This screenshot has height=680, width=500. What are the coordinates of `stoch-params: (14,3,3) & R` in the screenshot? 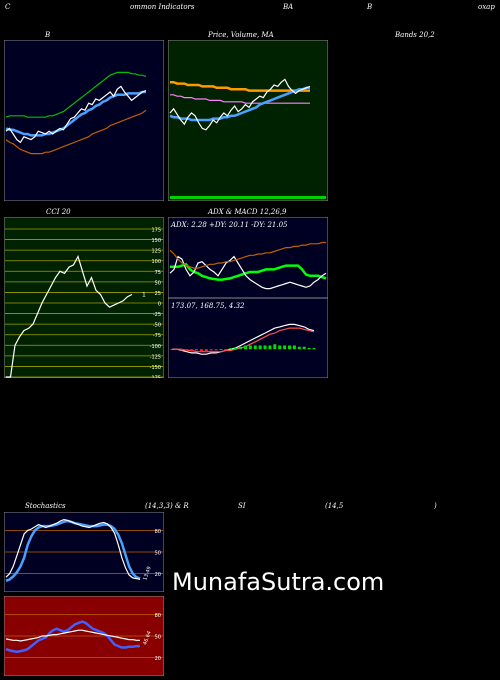 It's located at (167, 506).